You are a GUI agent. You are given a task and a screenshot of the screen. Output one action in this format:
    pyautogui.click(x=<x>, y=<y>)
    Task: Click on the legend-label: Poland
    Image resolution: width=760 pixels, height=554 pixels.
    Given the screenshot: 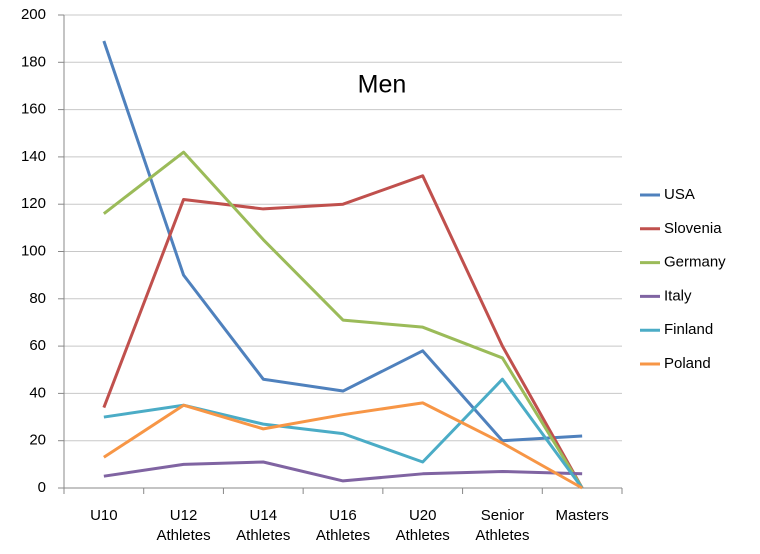 What is the action you would take?
    pyautogui.click(x=687, y=363)
    